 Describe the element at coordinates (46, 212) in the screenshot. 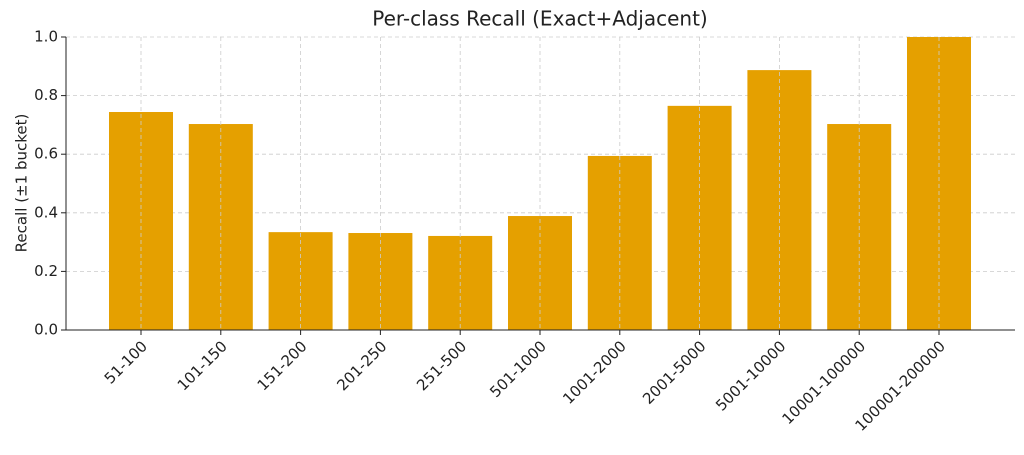

I see `y-tick-label: 0.4` at that location.